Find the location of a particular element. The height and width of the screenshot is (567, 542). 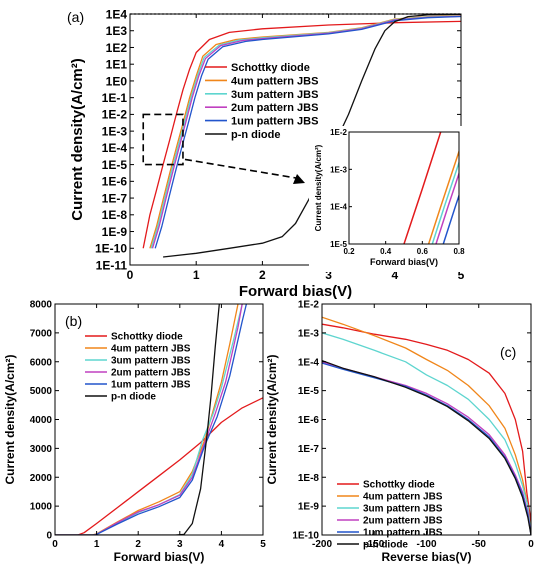

panel-2-xtick-label: -200 is located at coordinates (322, 544).